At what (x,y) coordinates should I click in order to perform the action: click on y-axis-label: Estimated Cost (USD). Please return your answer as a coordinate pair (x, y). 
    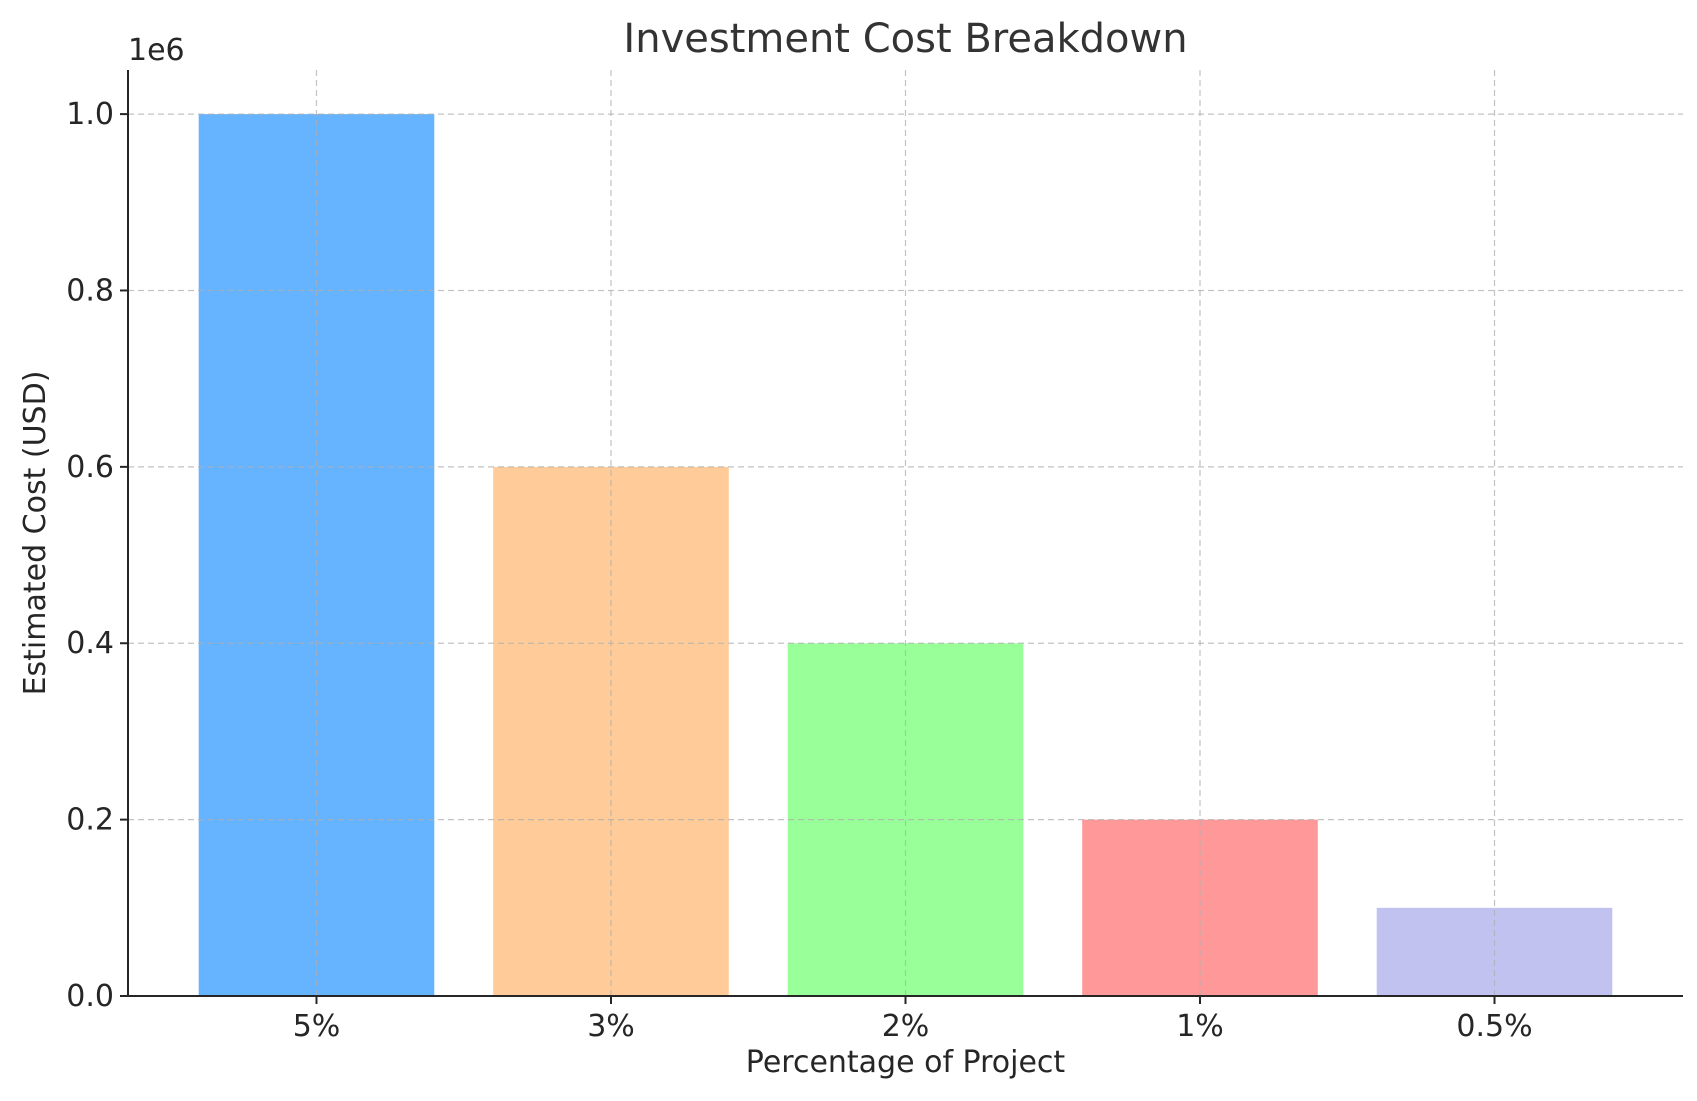
    Looking at the image, I should click on (35, 533).